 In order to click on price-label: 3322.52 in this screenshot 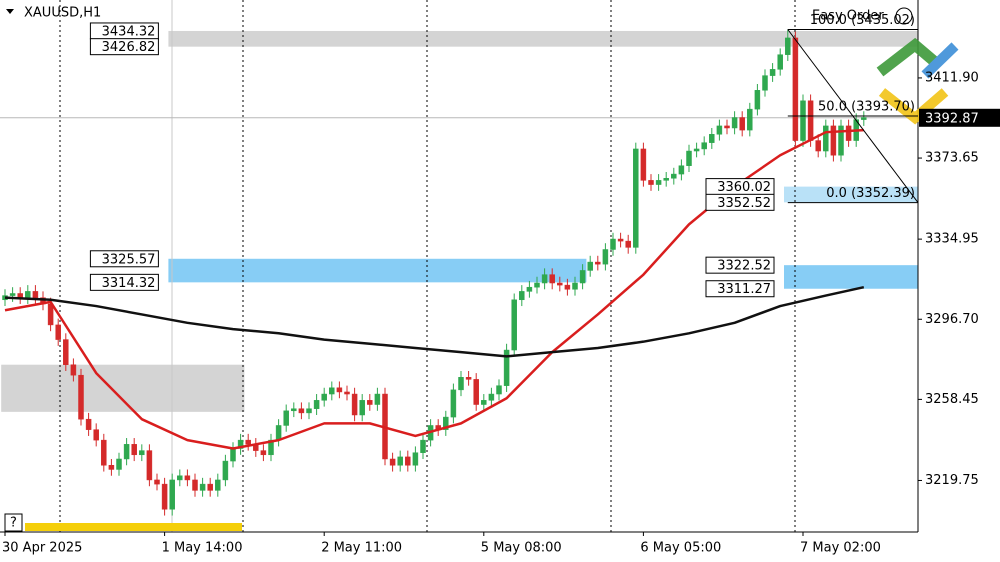, I will do `click(744, 266)`.